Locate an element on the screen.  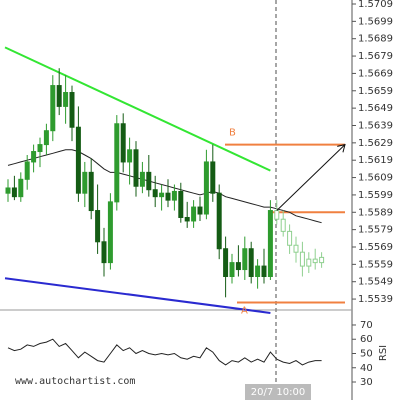
y-tick-label: 1.5629 is located at coordinates (375, 143).